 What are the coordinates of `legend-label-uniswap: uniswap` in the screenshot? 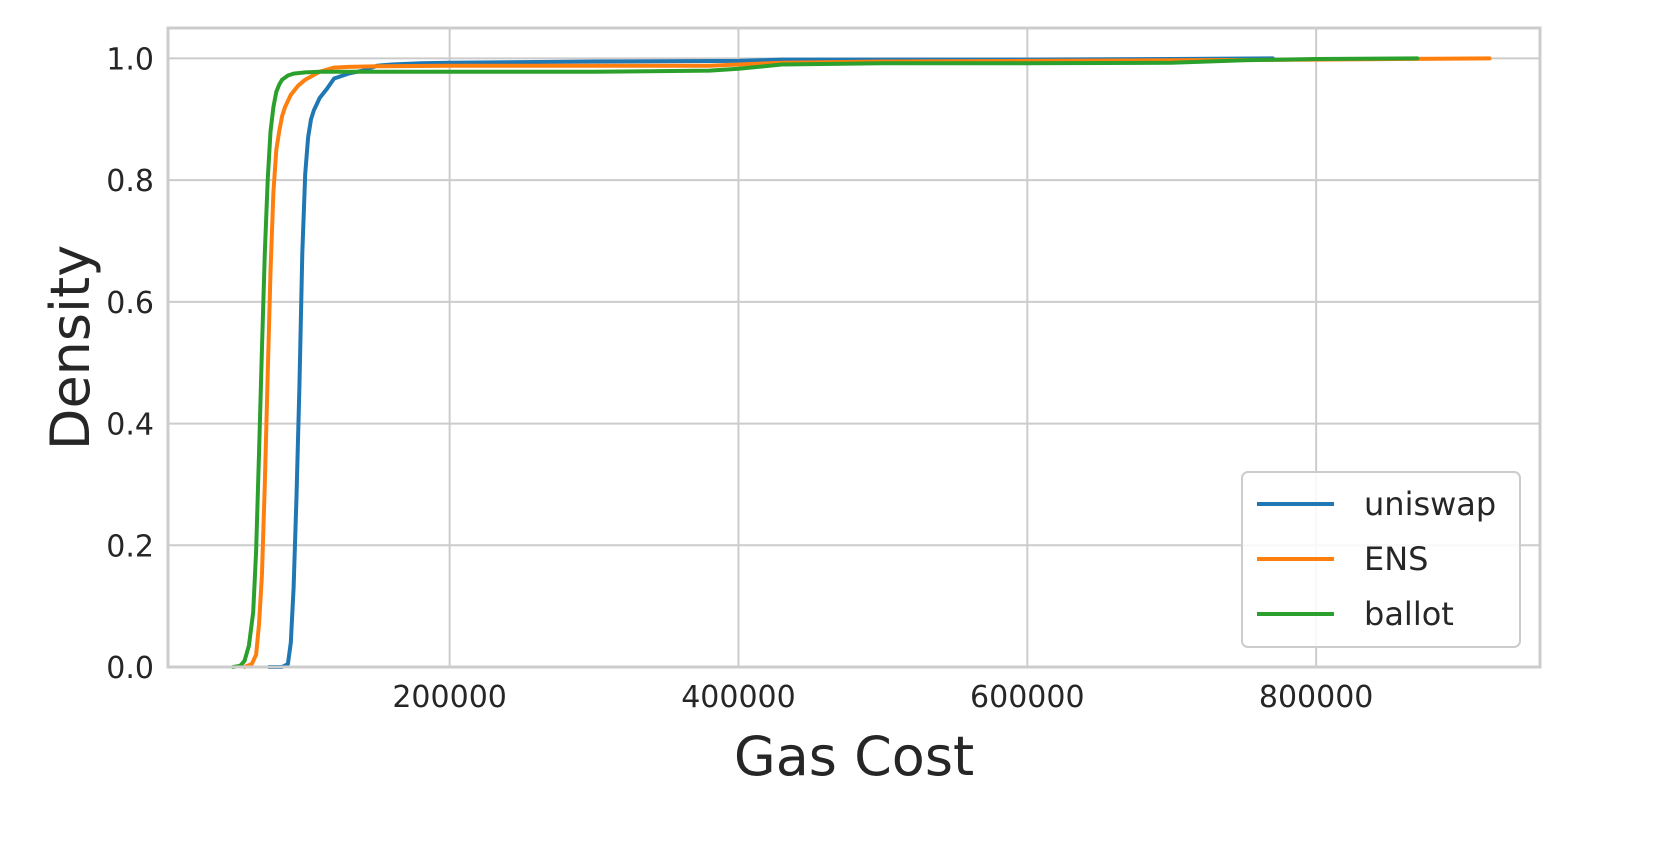 It's located at (1430, 504).